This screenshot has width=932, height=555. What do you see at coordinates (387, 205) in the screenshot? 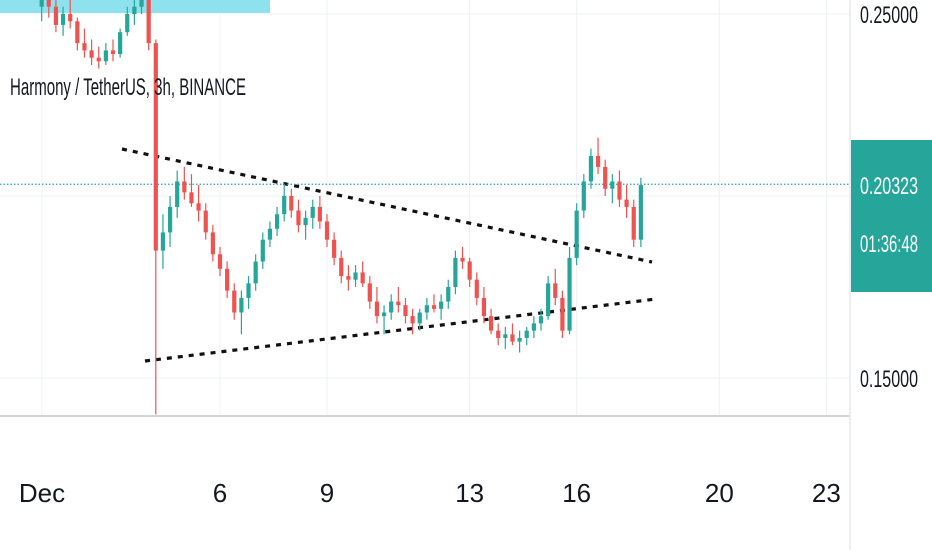
I see `trendline-upper` at bounding box center [387, 205].